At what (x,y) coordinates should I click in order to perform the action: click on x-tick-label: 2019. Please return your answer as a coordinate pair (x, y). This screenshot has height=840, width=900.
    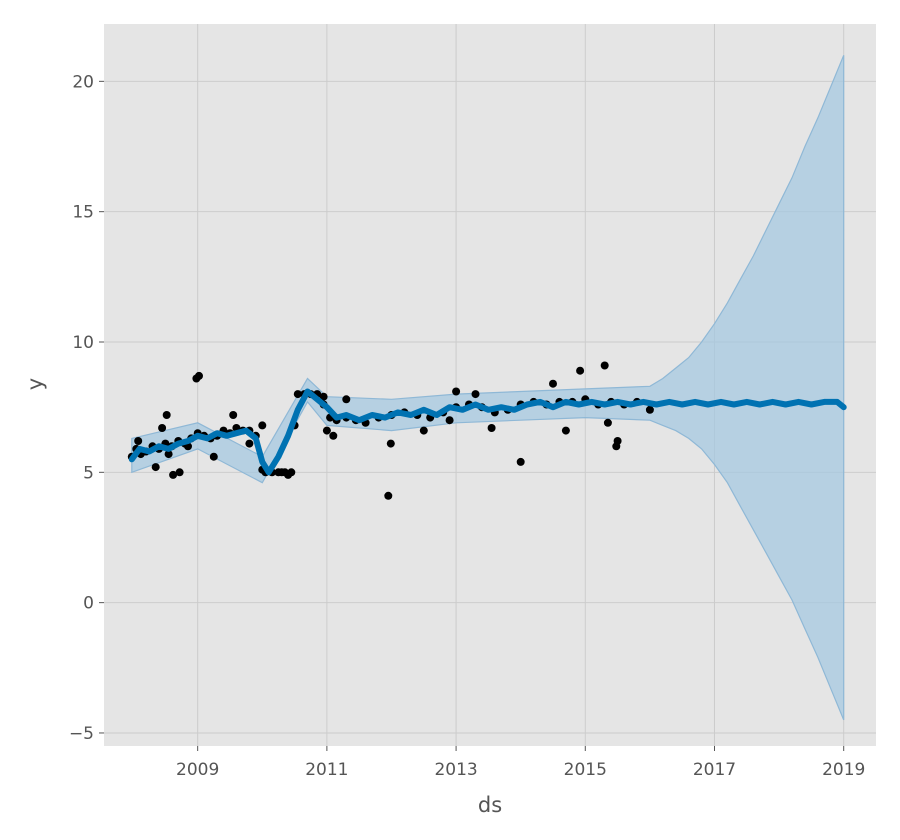
    Looking at the image, I should click on (843, 770).